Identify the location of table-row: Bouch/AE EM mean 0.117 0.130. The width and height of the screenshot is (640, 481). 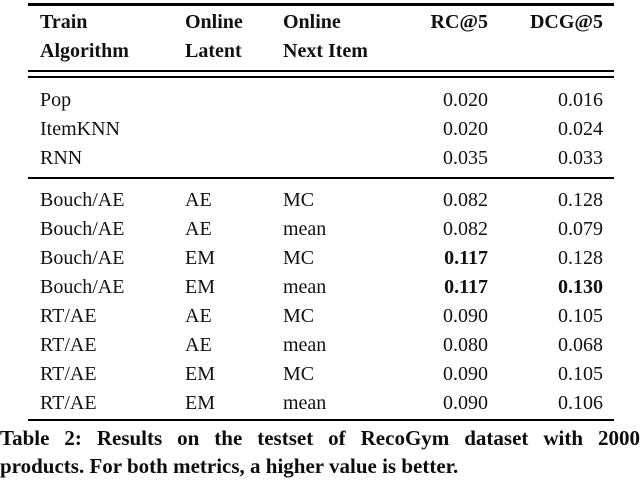
(321, 287).